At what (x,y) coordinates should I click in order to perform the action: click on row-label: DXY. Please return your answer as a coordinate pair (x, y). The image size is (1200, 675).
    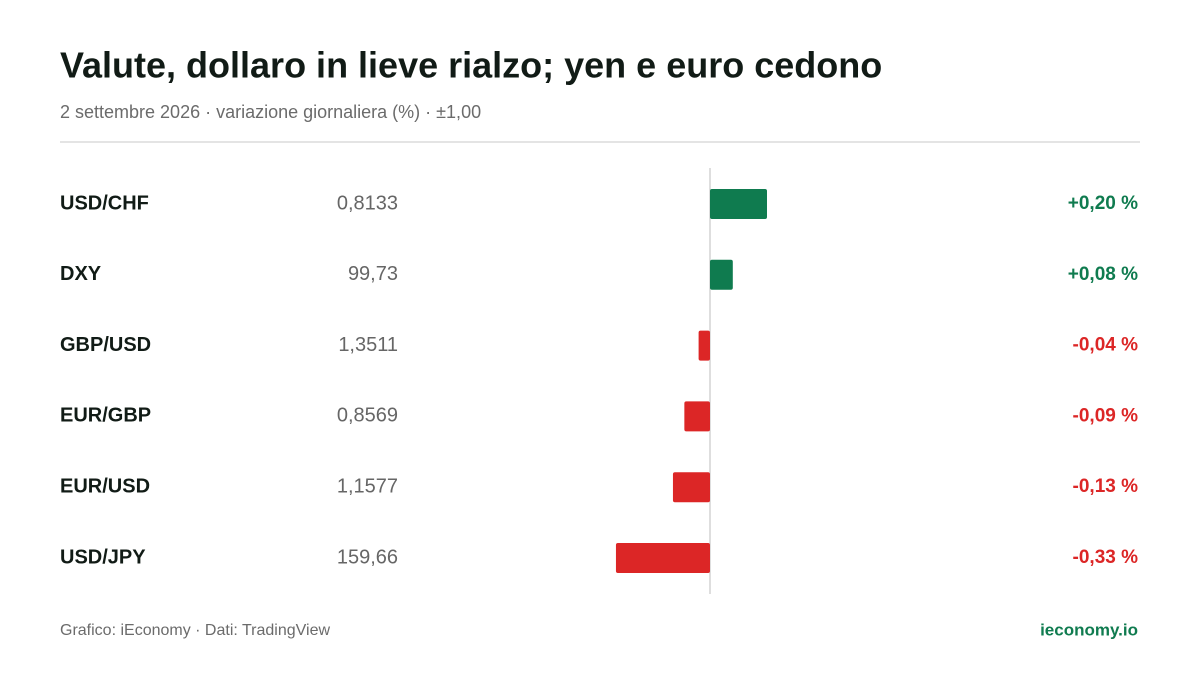
    Looking at the image, I should click on (81, 274).